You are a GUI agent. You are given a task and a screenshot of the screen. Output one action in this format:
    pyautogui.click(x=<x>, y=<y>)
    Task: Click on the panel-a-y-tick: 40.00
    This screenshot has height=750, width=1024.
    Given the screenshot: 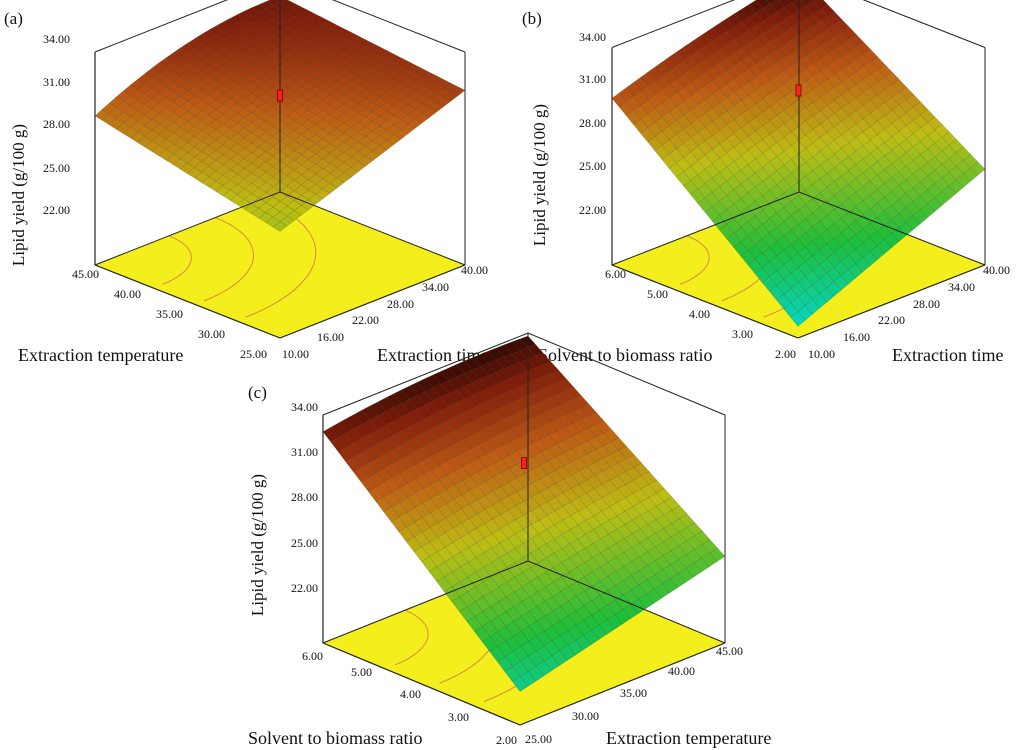 What is the action you would take?
    pyautogui.click(x=474, y=270)
    